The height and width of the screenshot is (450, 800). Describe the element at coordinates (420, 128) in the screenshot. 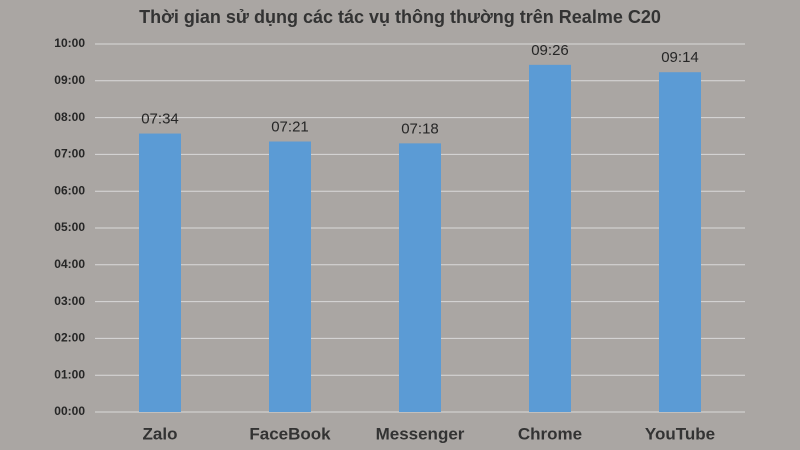

I see `value-label: 07:18` at that location.